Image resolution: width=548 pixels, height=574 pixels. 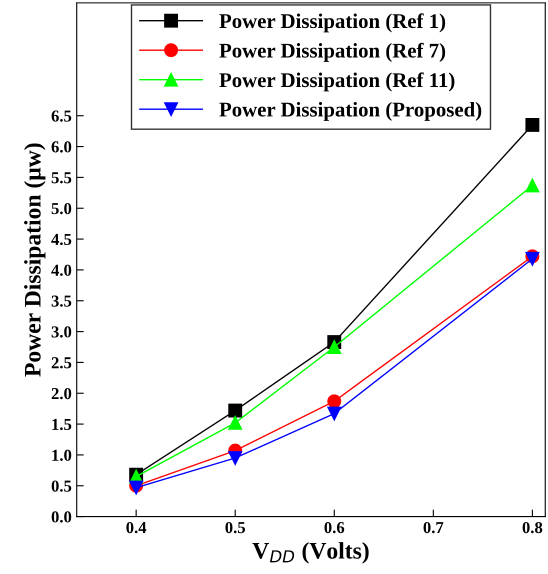 I want to click on legend-label: Power Dissipation (Ref 11), so click(x=336, y=82).